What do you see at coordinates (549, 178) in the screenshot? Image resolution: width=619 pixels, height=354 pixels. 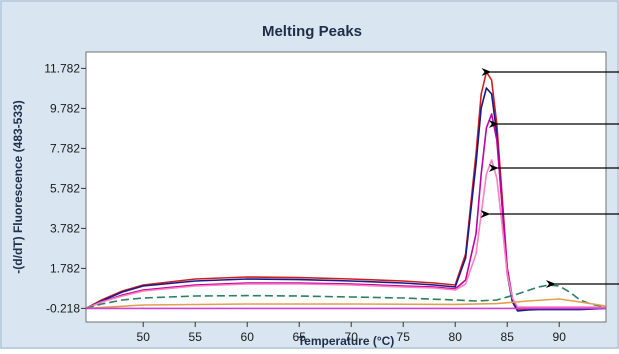 I see `annotation-layer` at bounding box center [549, 178].